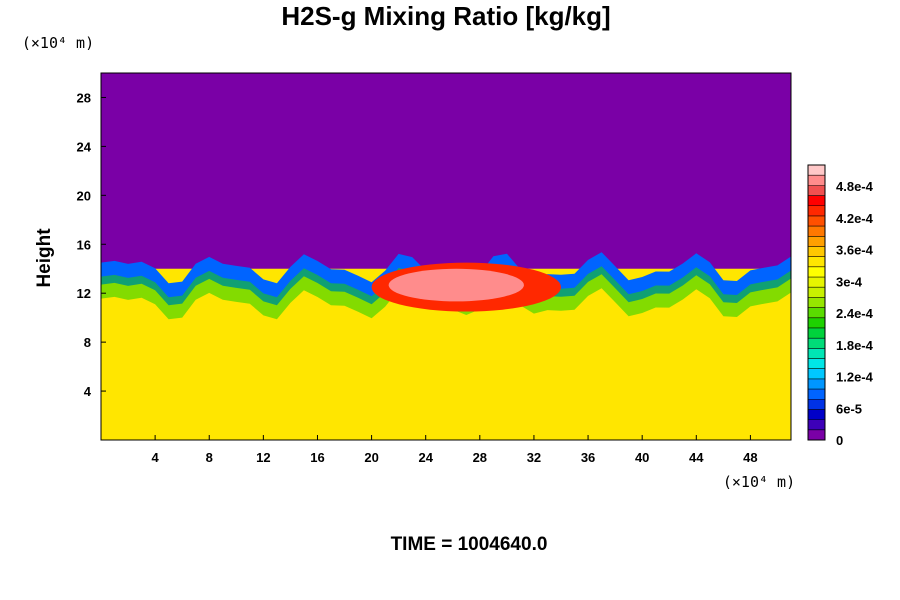 The image size is (900, 600). I want to click on x-tick-label: 16, so click(317, 457).